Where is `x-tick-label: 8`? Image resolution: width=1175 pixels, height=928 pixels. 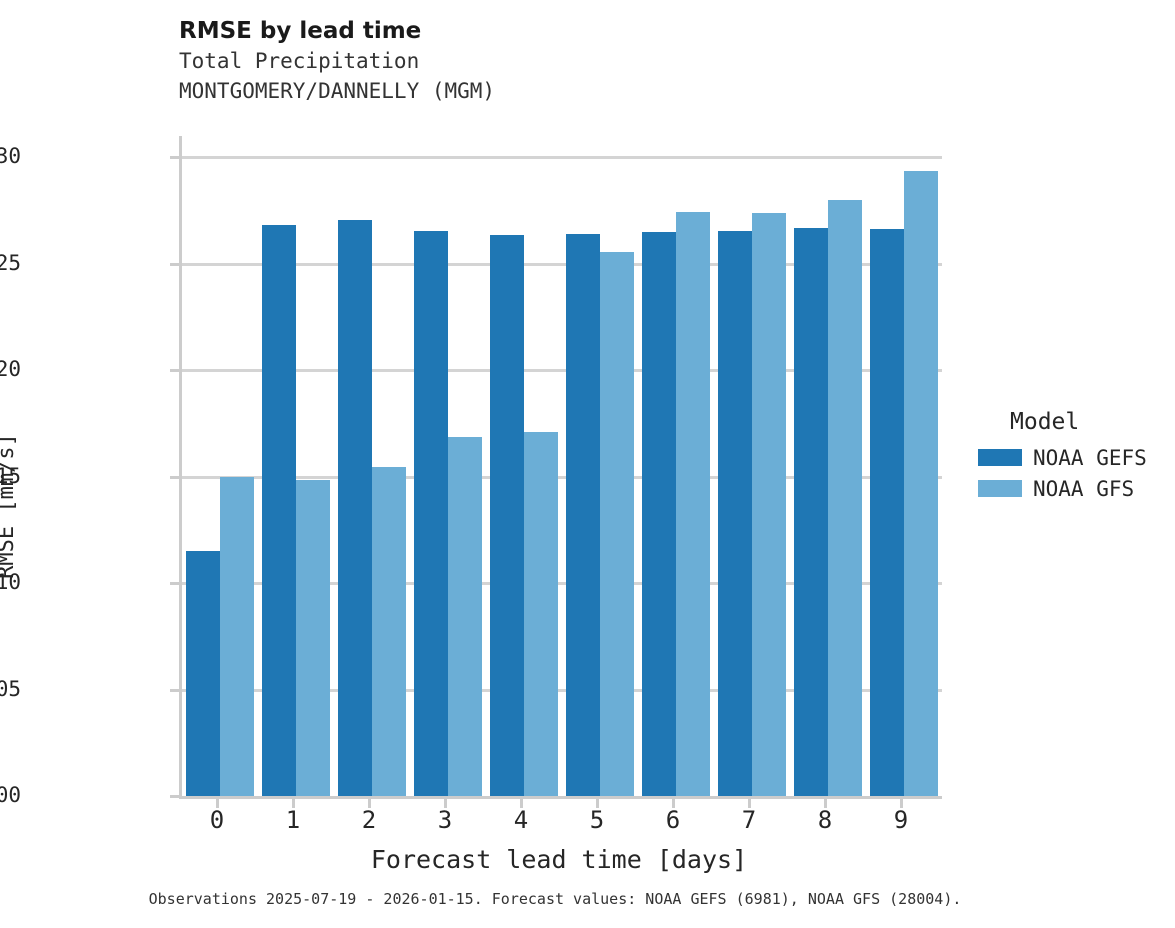 x-tick-label: 8 is located at coordinates (825, 820).